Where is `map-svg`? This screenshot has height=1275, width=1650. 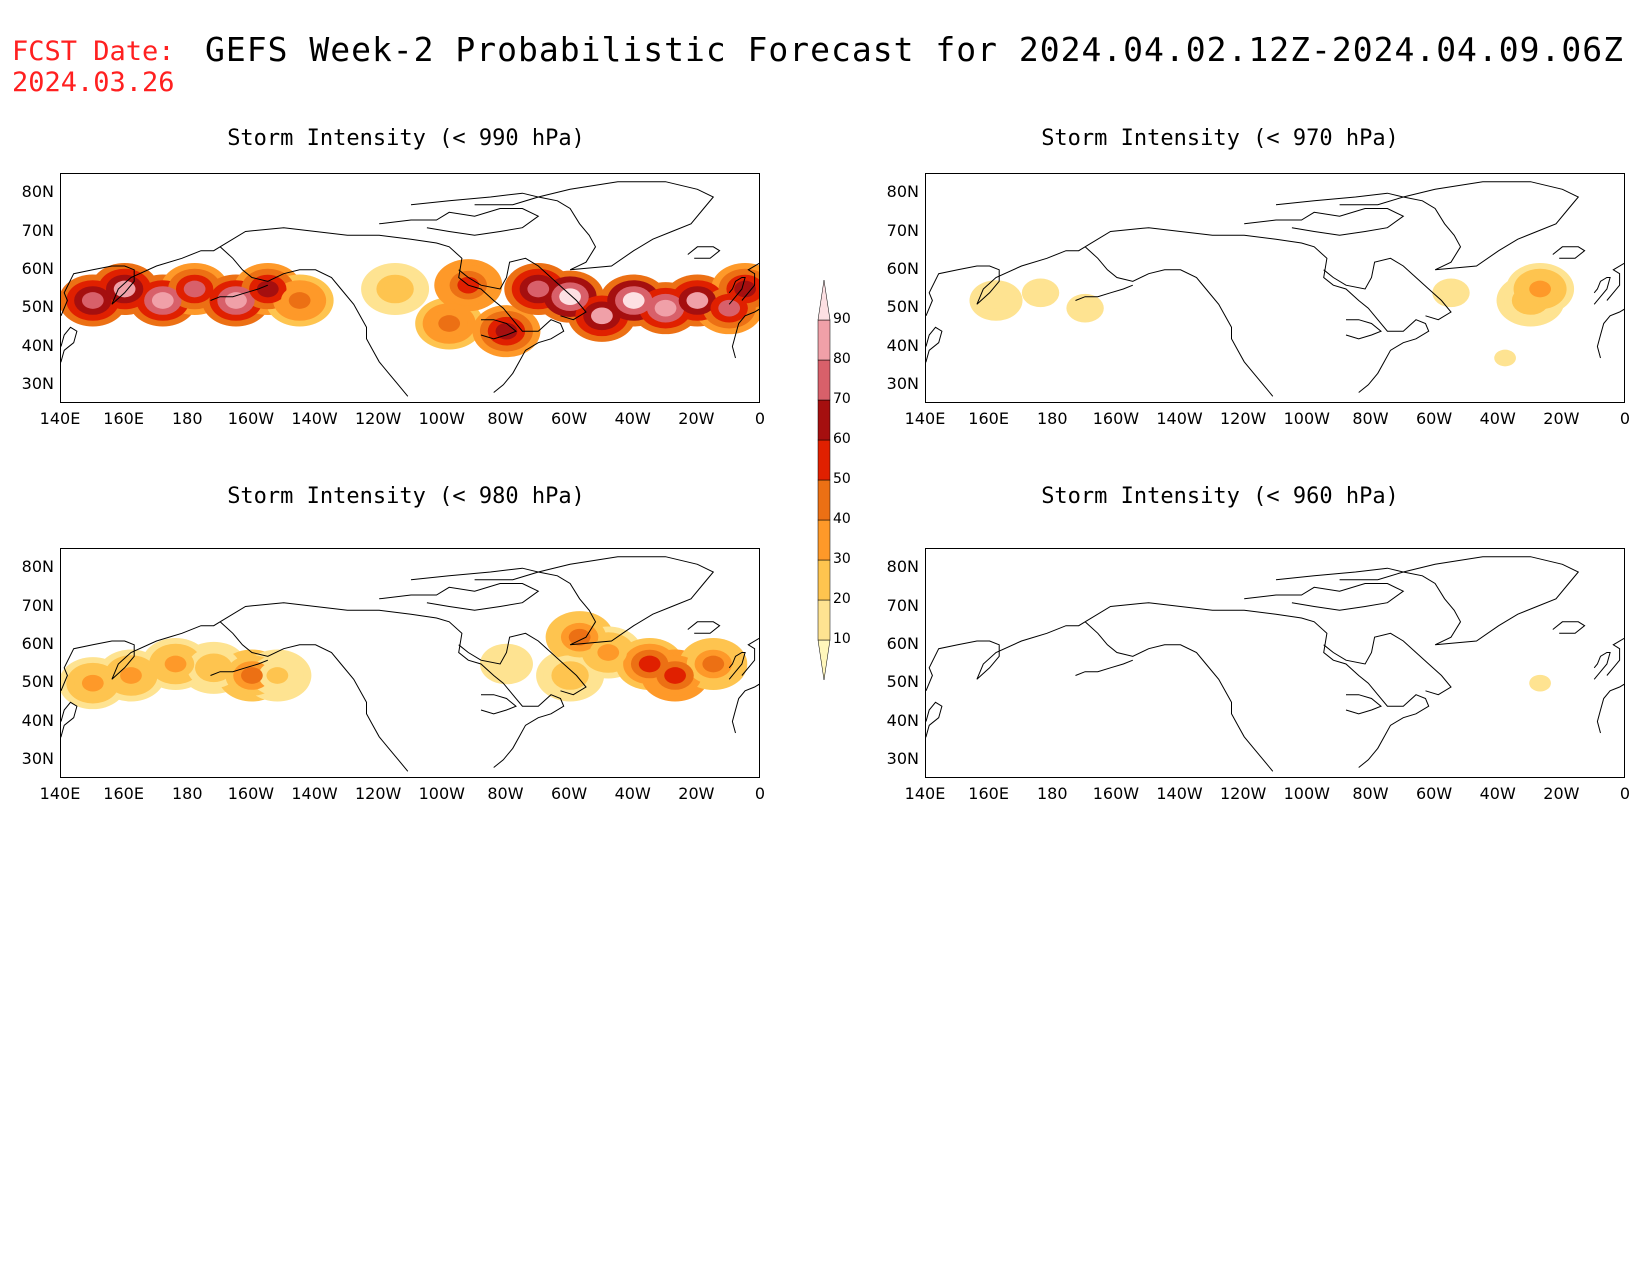
map-svg is located at coordinates (410, 289).